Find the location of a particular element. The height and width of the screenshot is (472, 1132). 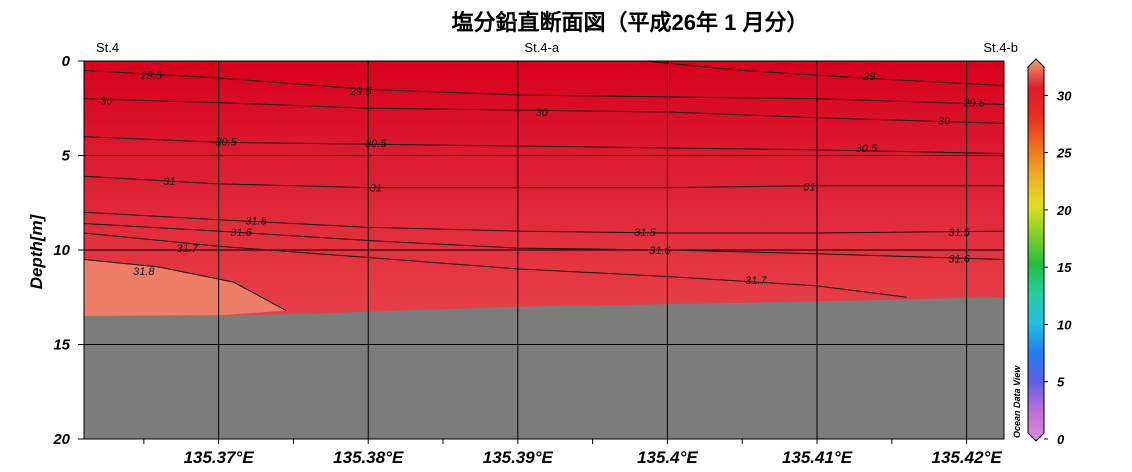

contour-31.8 is located at coordinates (185, 284).